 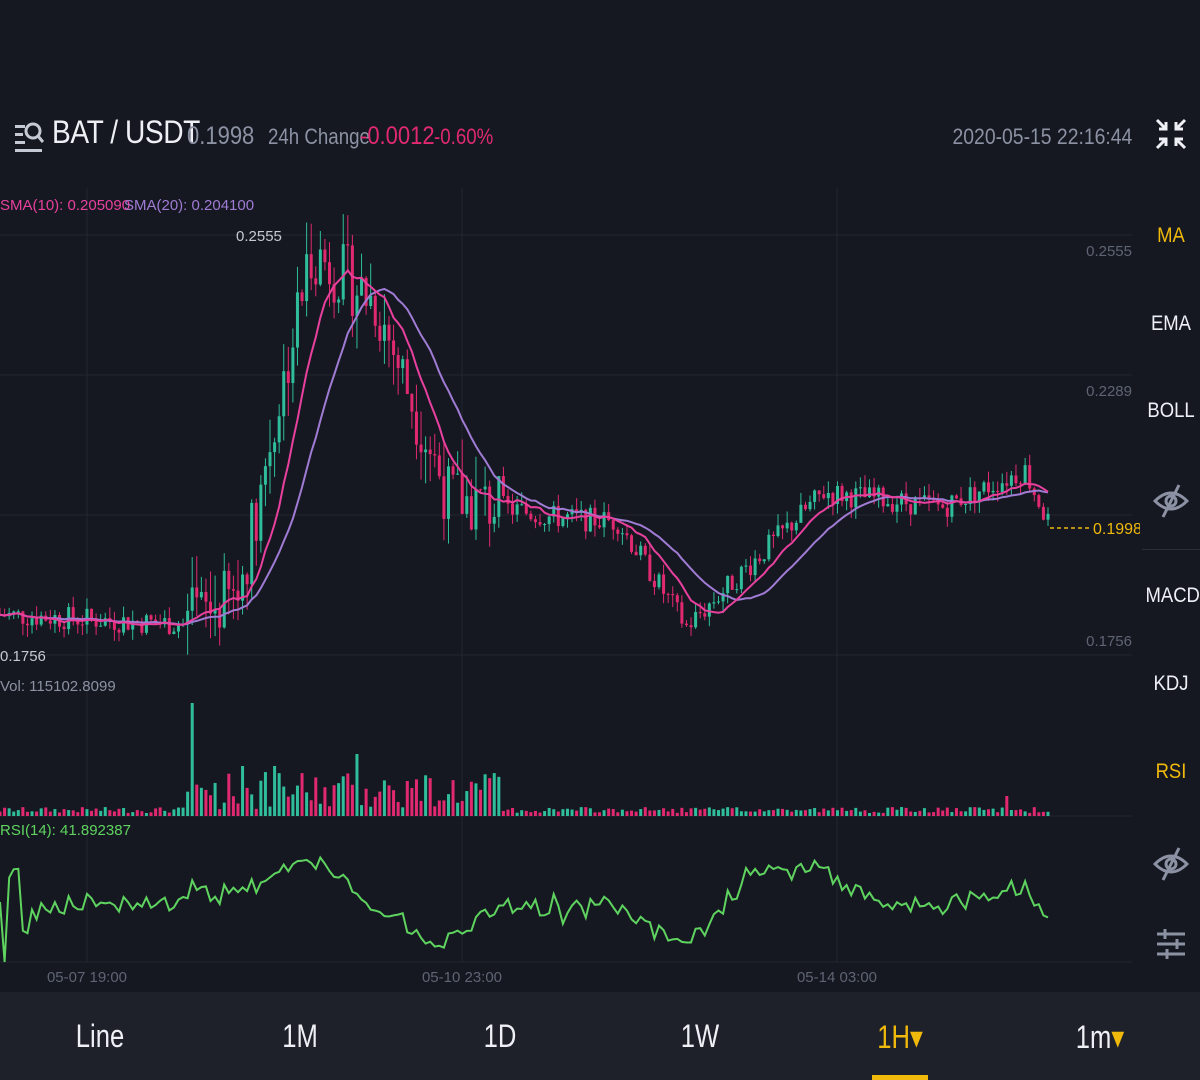 What do you see at coordinates (29, 134) in the screenshot?
I see `list-menu-icon` at bounding box center [29, 134].